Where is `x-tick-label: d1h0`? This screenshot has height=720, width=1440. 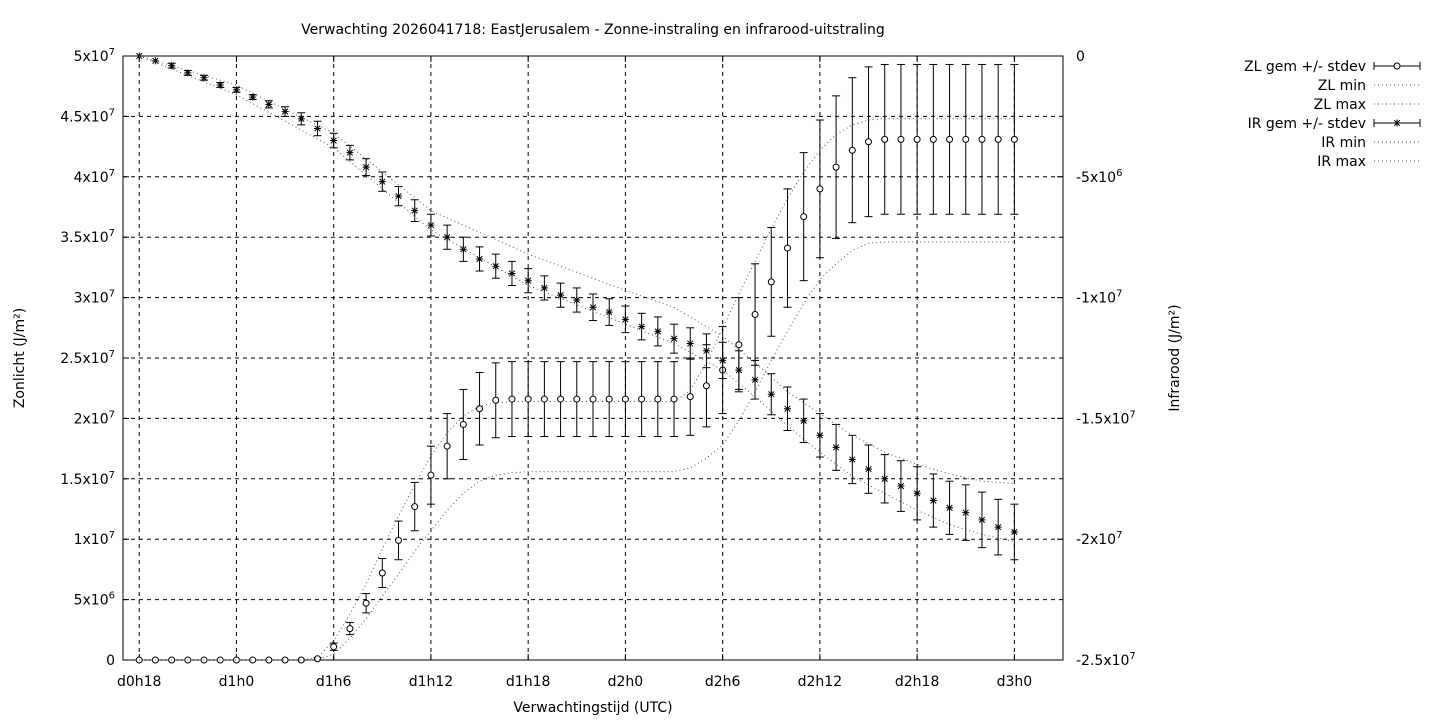
x-tick-label: d1h0 is located at coordinates (237, 682).